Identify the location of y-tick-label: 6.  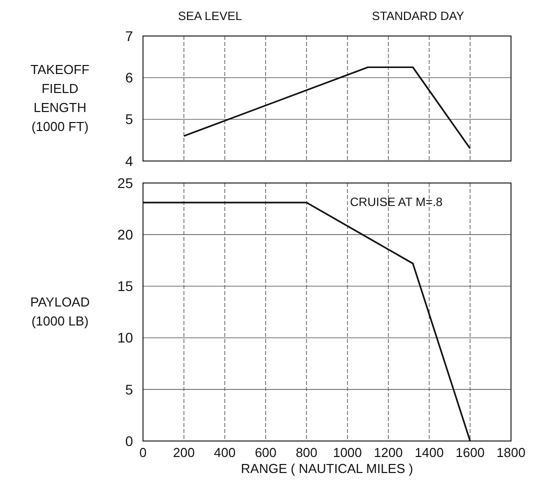
(129, 78).